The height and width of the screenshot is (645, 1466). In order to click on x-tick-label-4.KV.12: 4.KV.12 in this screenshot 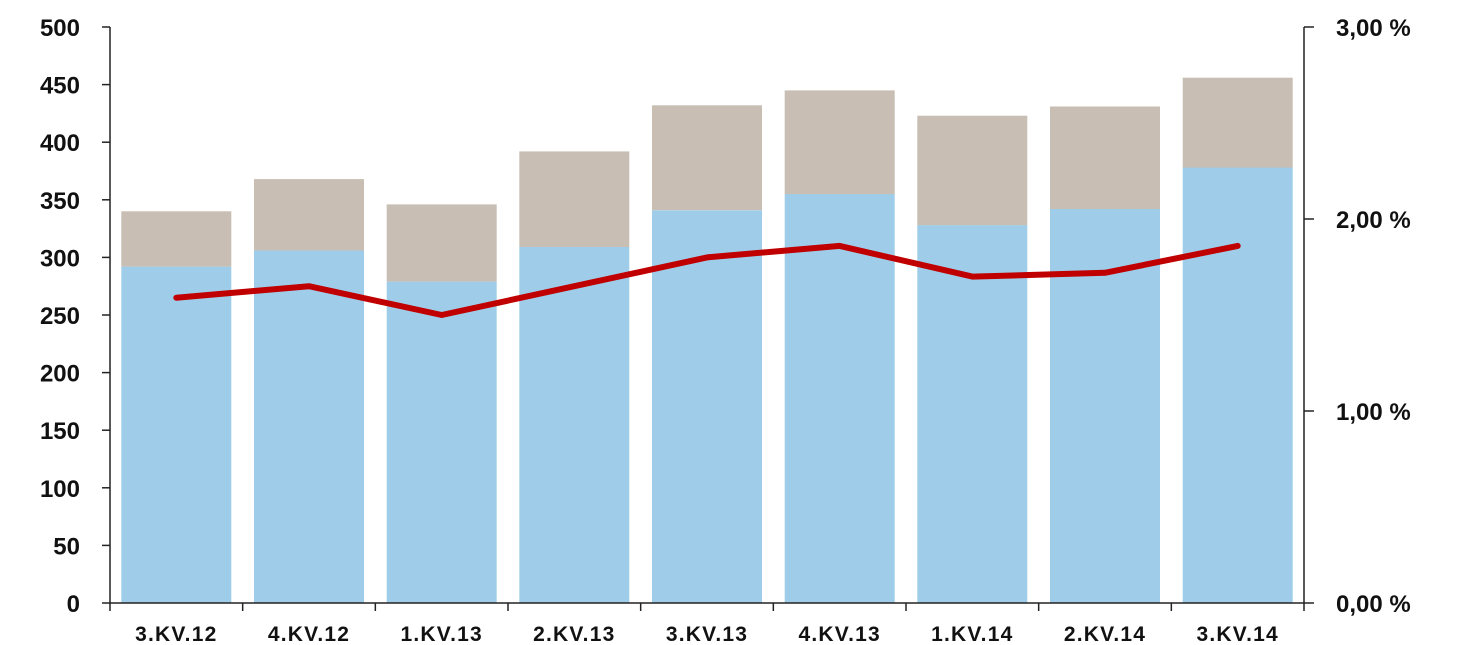, I will do `click(309, 634)`.